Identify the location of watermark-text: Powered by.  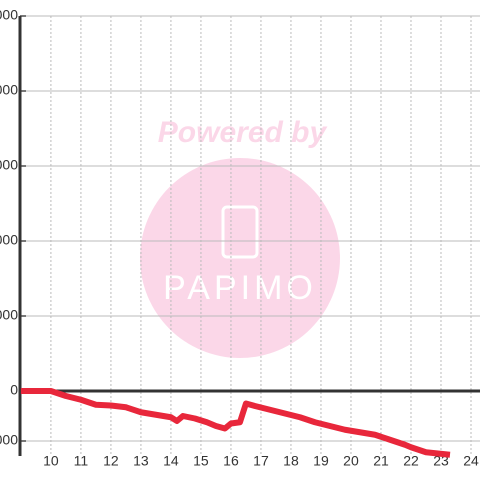
(243, 132).